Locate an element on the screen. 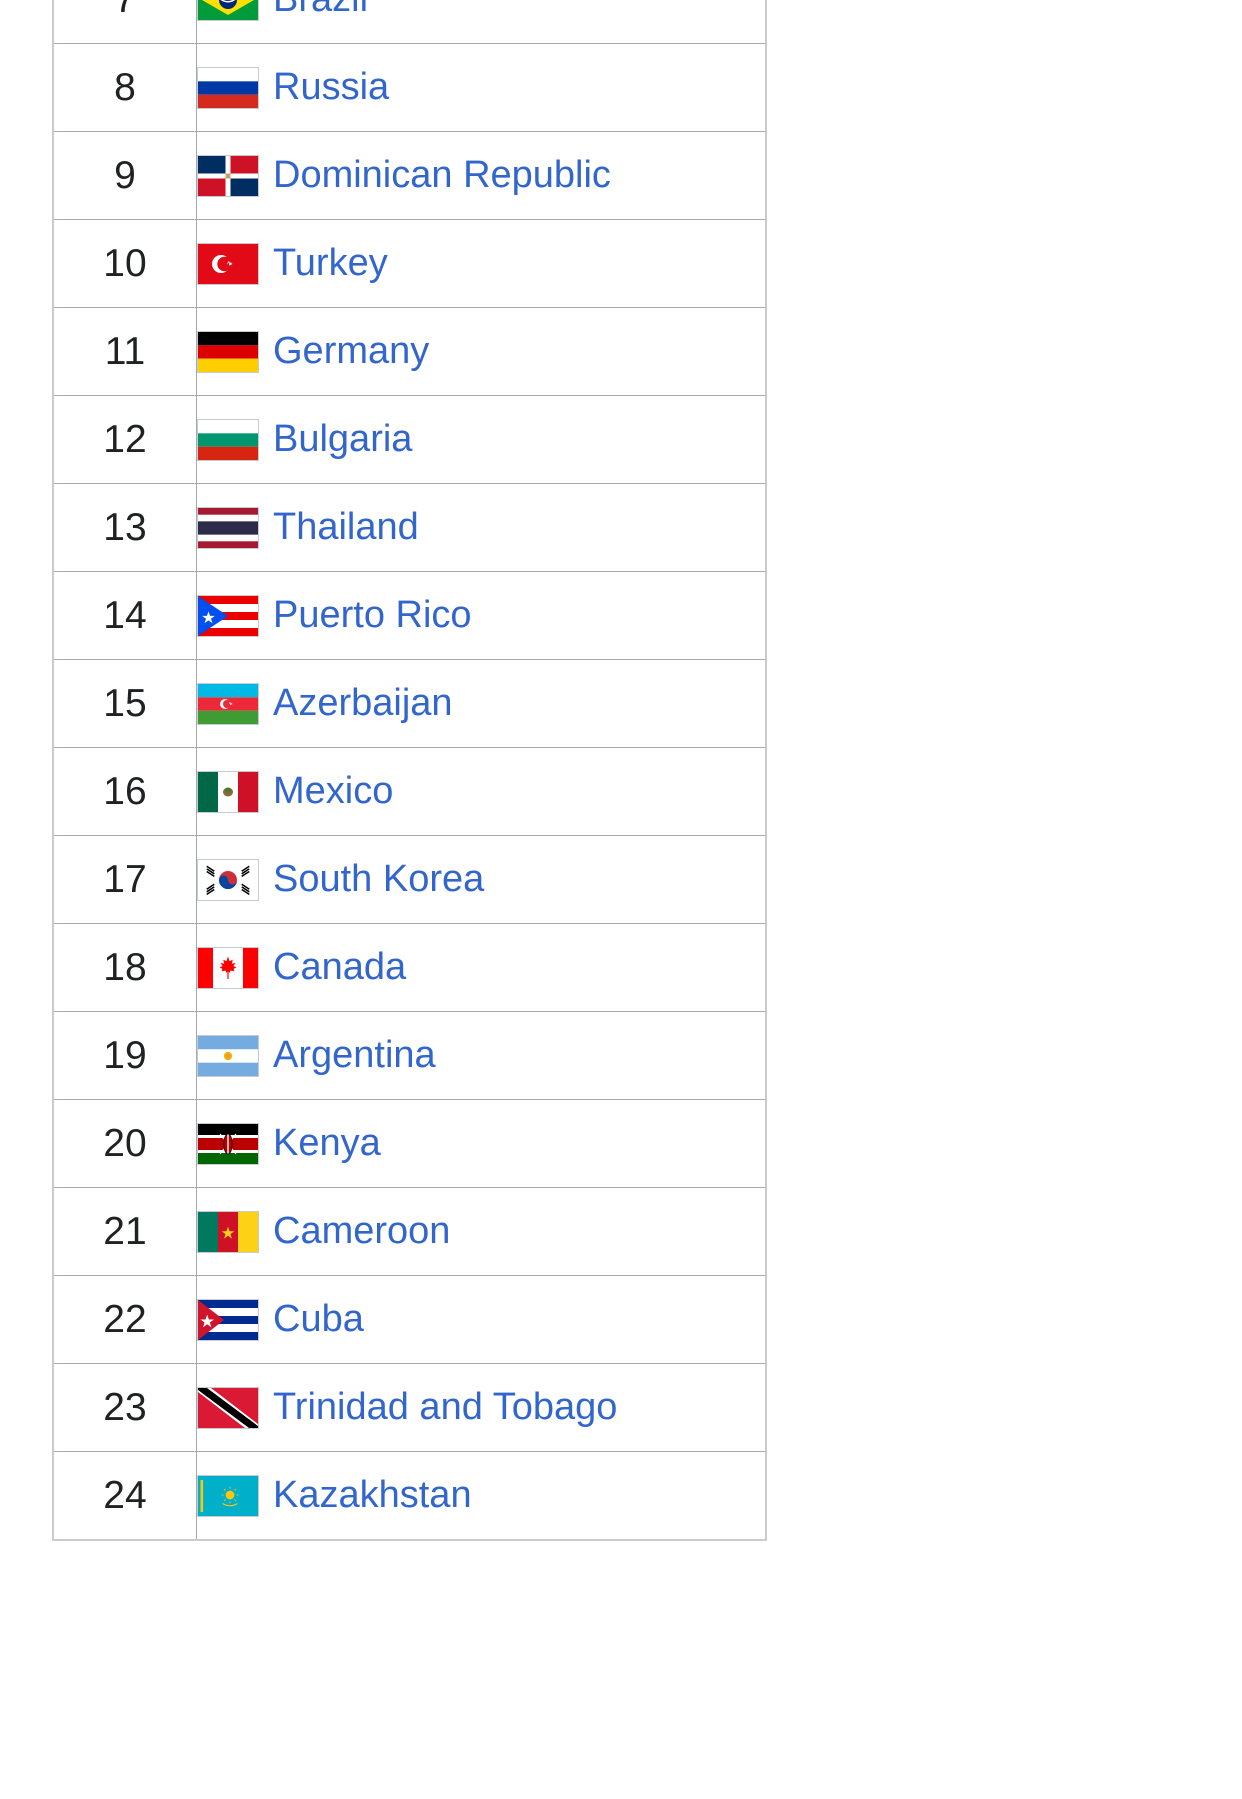  country-cell-content: Kenya is located at coordinates (481, 1143).